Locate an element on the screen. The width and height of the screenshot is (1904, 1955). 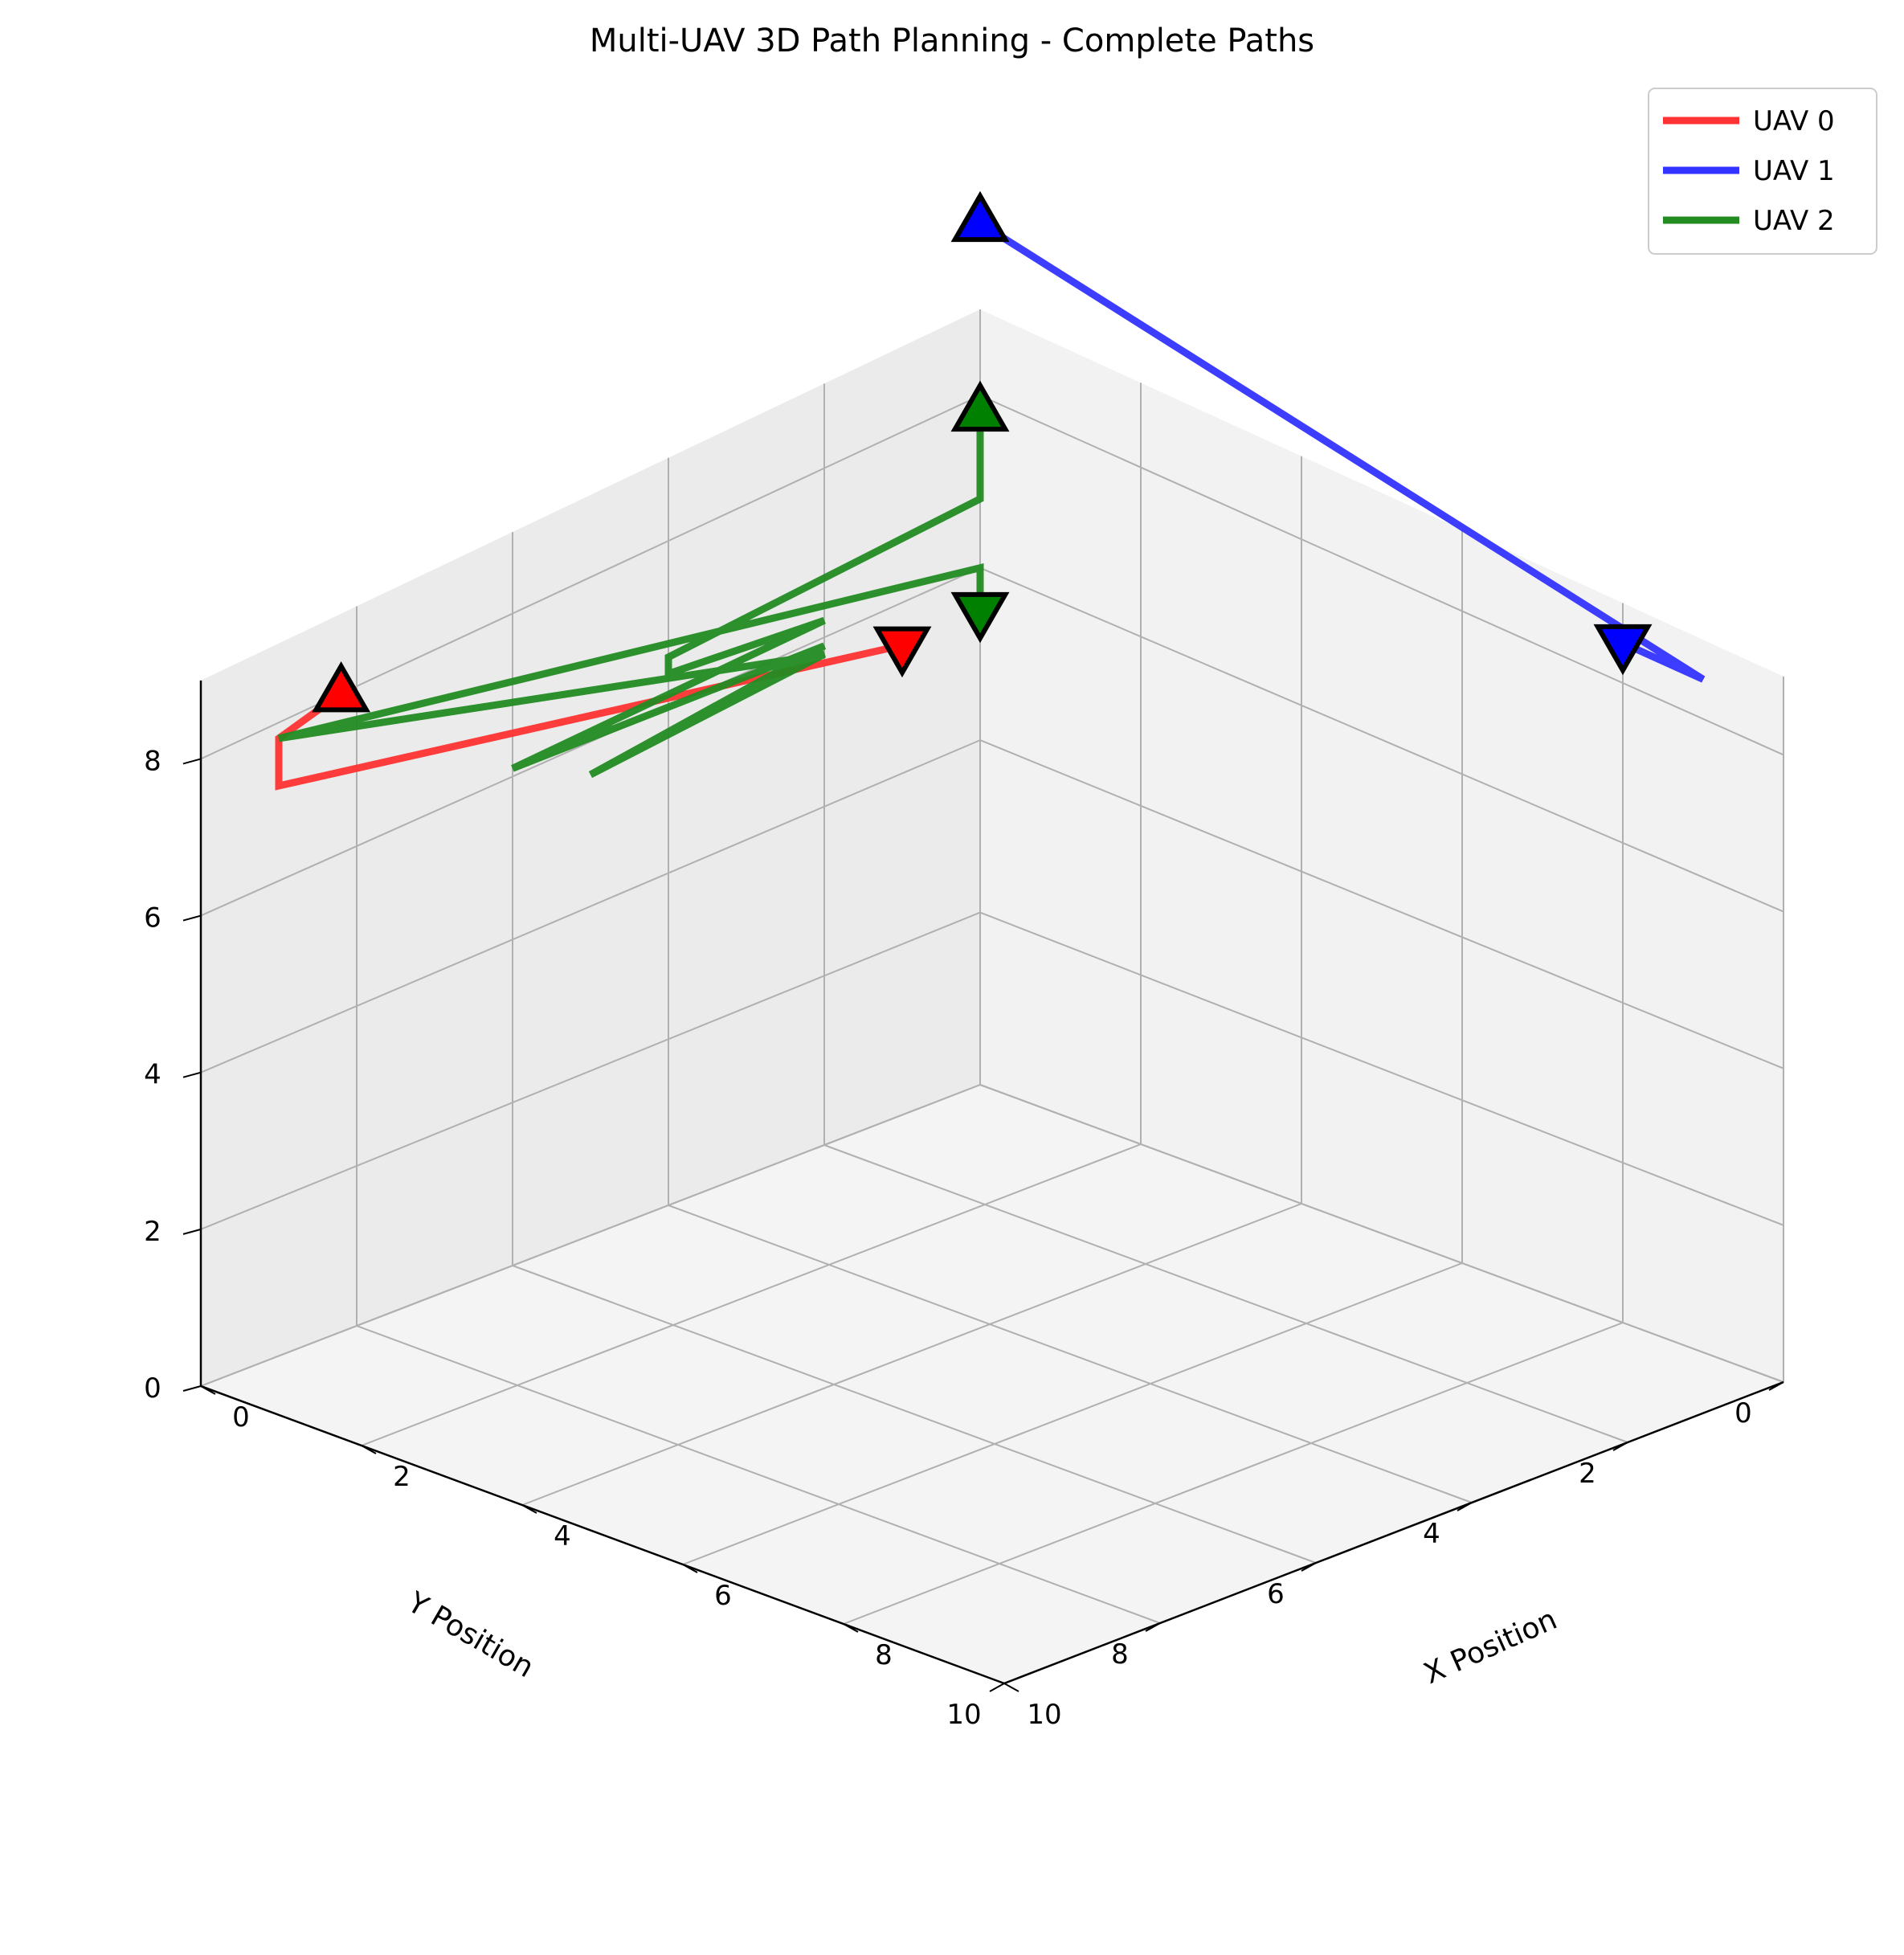
legend-label-0: UAV 0 is located at coordinates (1794, 121).